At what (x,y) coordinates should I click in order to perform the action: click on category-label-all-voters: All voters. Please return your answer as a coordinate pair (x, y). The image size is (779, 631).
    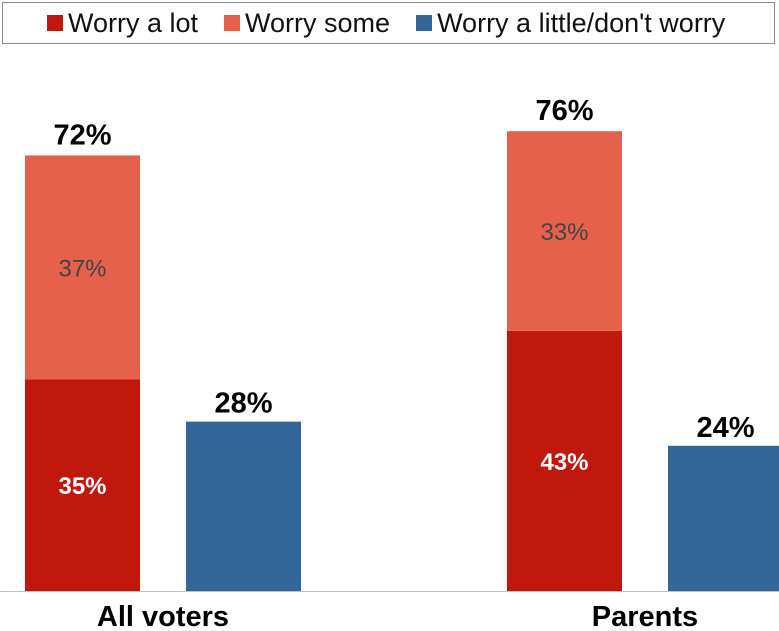
    Looking at the image, I should click on (163, 616).